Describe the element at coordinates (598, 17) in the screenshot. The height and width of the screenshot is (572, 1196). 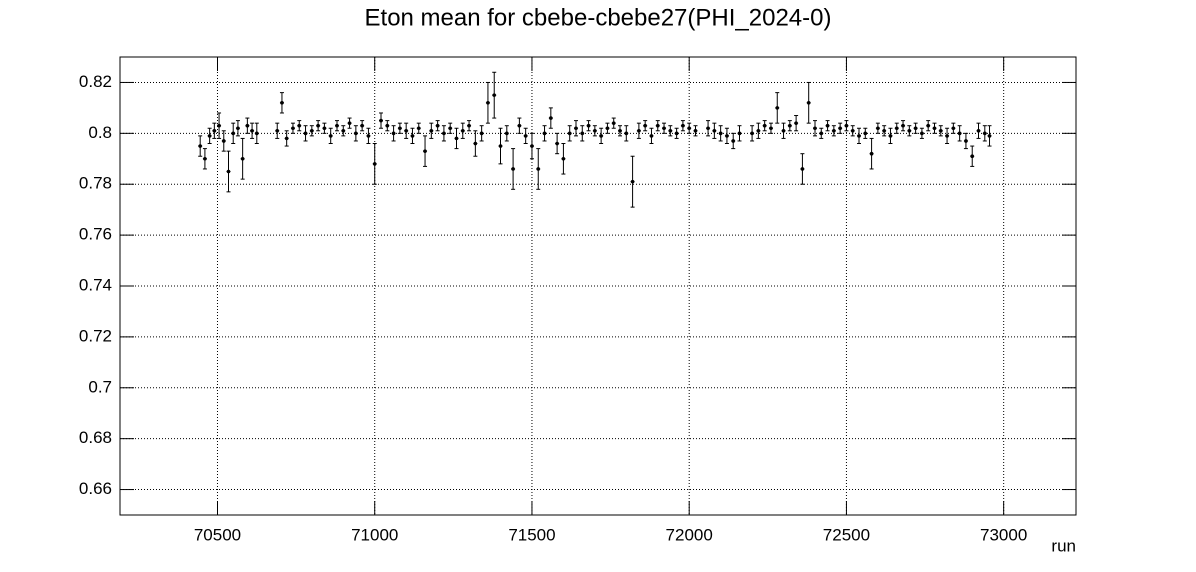
I see `chart-title: Eton mean for cbebe-cbebe27(PHI_2024-0)` at that location.